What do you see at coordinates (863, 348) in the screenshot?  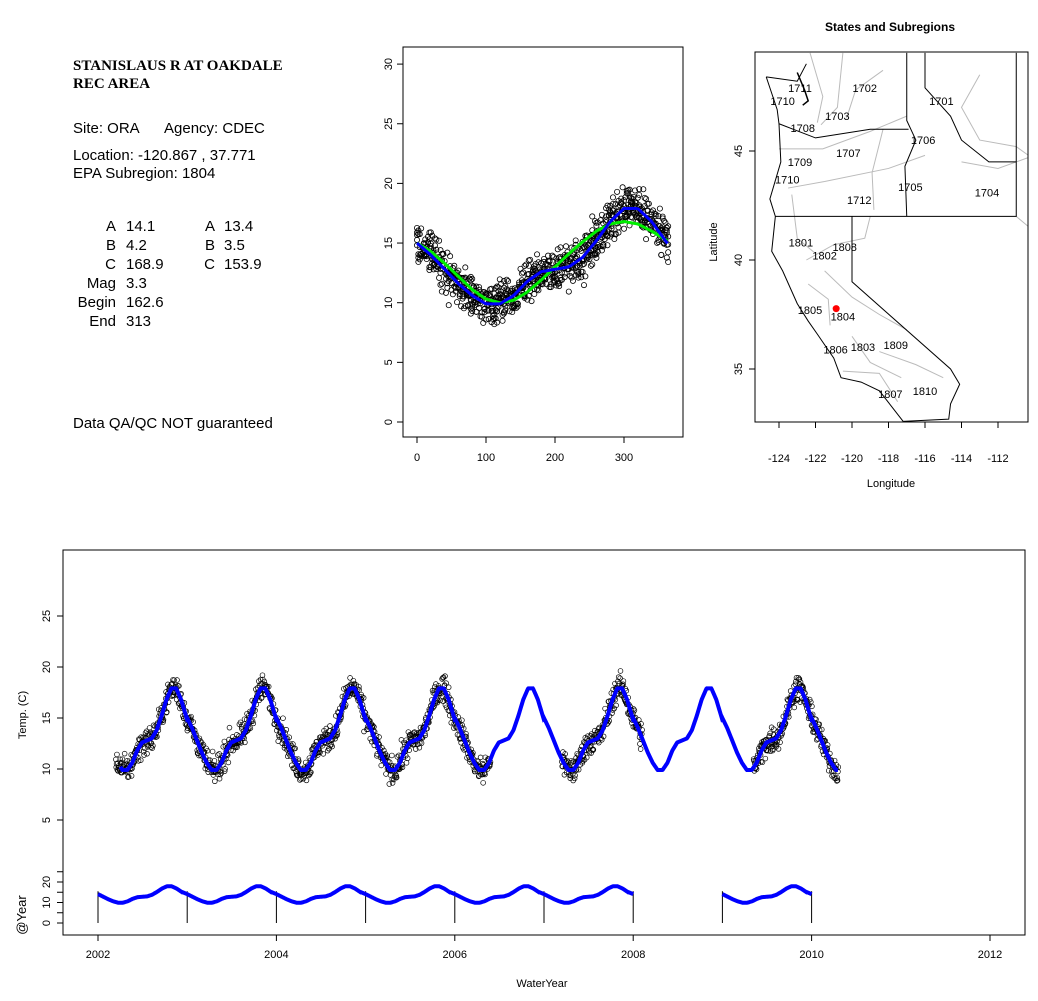 I see `region-label: 1803` at bounding box center [863, 348].